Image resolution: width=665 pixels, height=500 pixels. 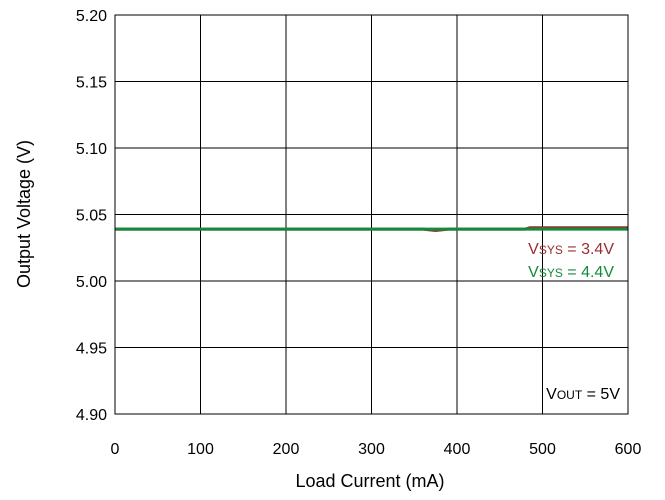 I want to click on legend-entry-vsys-4-4: VSYS = 4.4V, so click(x=571, y=272).